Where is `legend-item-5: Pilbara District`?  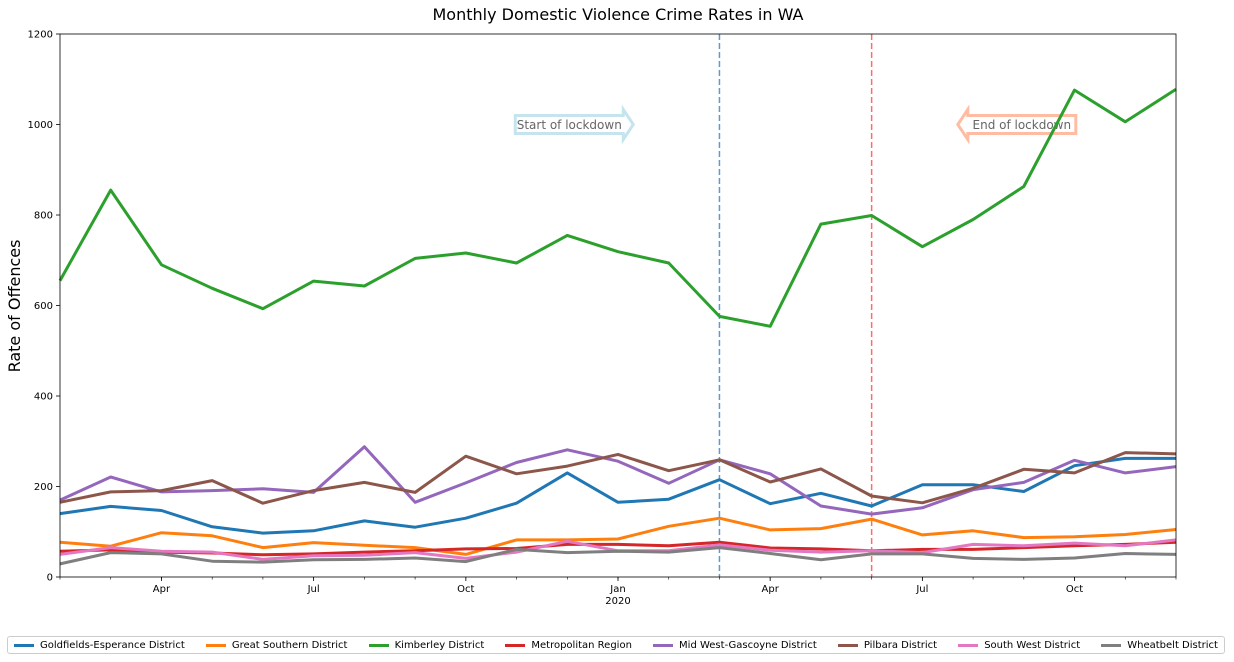
legend-item-5: Pilbara District is located at coordinates (887, 645).